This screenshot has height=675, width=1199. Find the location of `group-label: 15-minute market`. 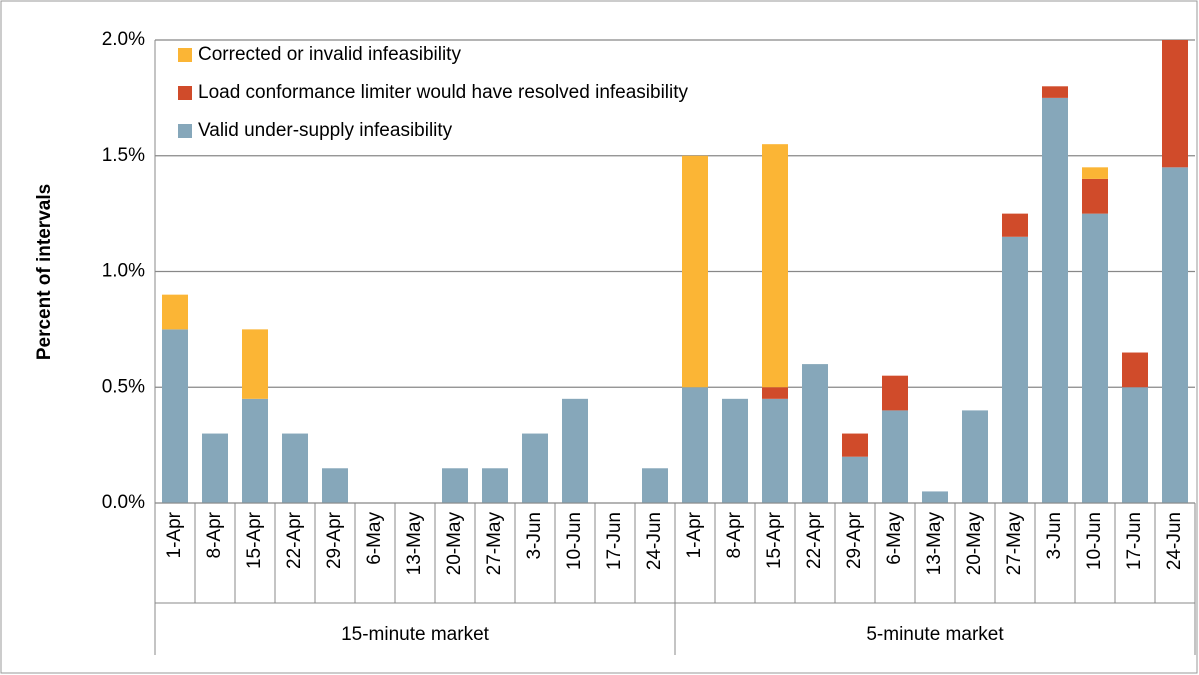

group-label: 15-minute market is located at coordinates (415, 634).